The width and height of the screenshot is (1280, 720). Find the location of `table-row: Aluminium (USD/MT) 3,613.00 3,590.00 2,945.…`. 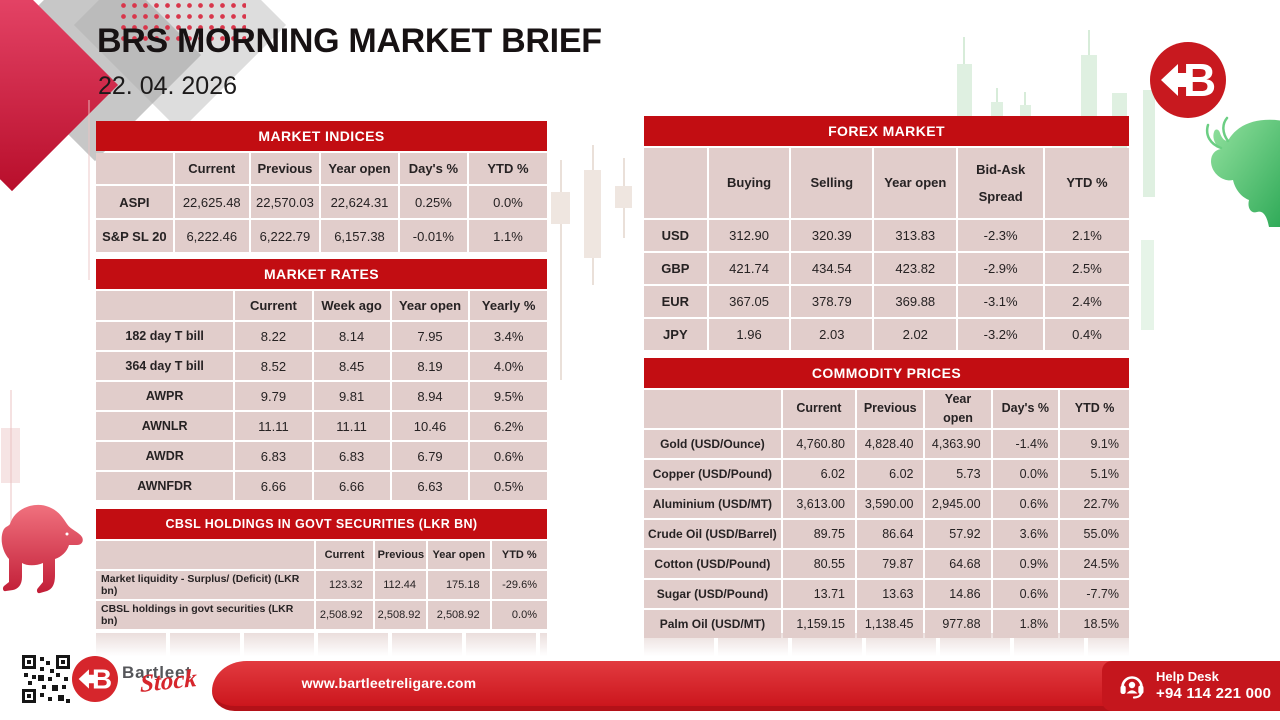

table-row: Aluminium (USD/MT) 3,613.00 3,590.00 2,945.… is located at coordinates (886, 503).